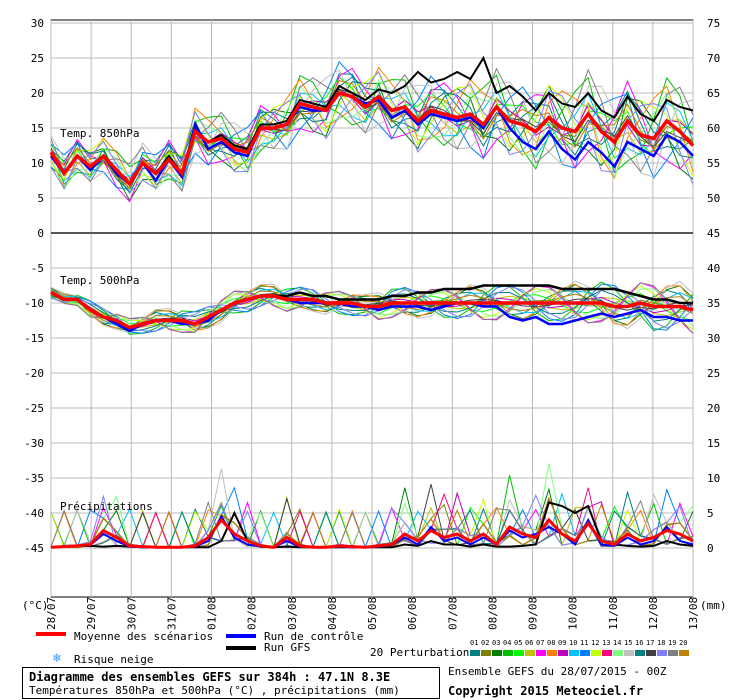 Image resolution: width=740 pixels, height=700 pixels. What do you see at coordinates (573, 643) in the screenshot?
I see `perturbation-number: 10` at bounding box center [573, 643].